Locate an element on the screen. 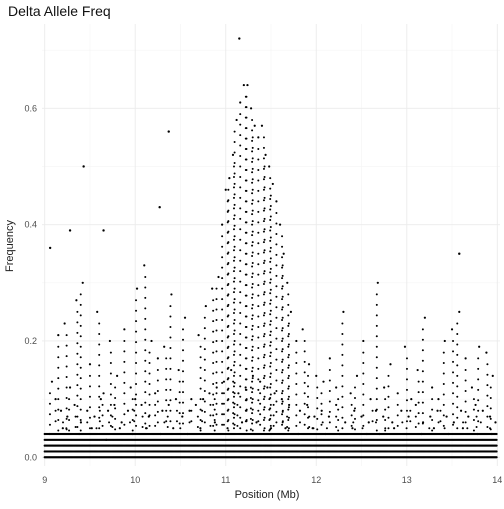 The height and width of the screenshot is (509, 504). x-axis-label: Position (Mb) is located at coordinates (267, 495).